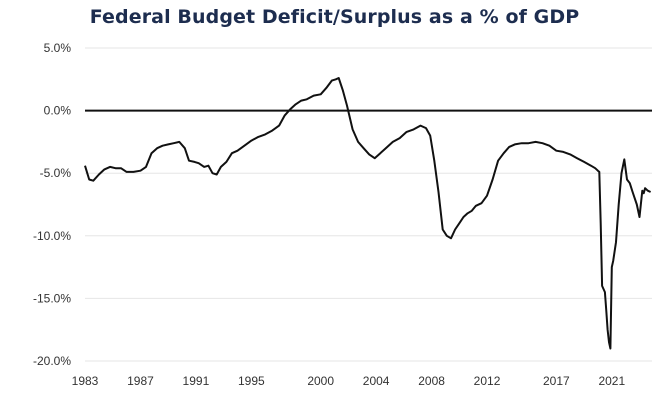  What do you see at coordinates (140, 381) in the screenshot?
I see `x-tick-label: 1987` at bounding box center [140, 381].